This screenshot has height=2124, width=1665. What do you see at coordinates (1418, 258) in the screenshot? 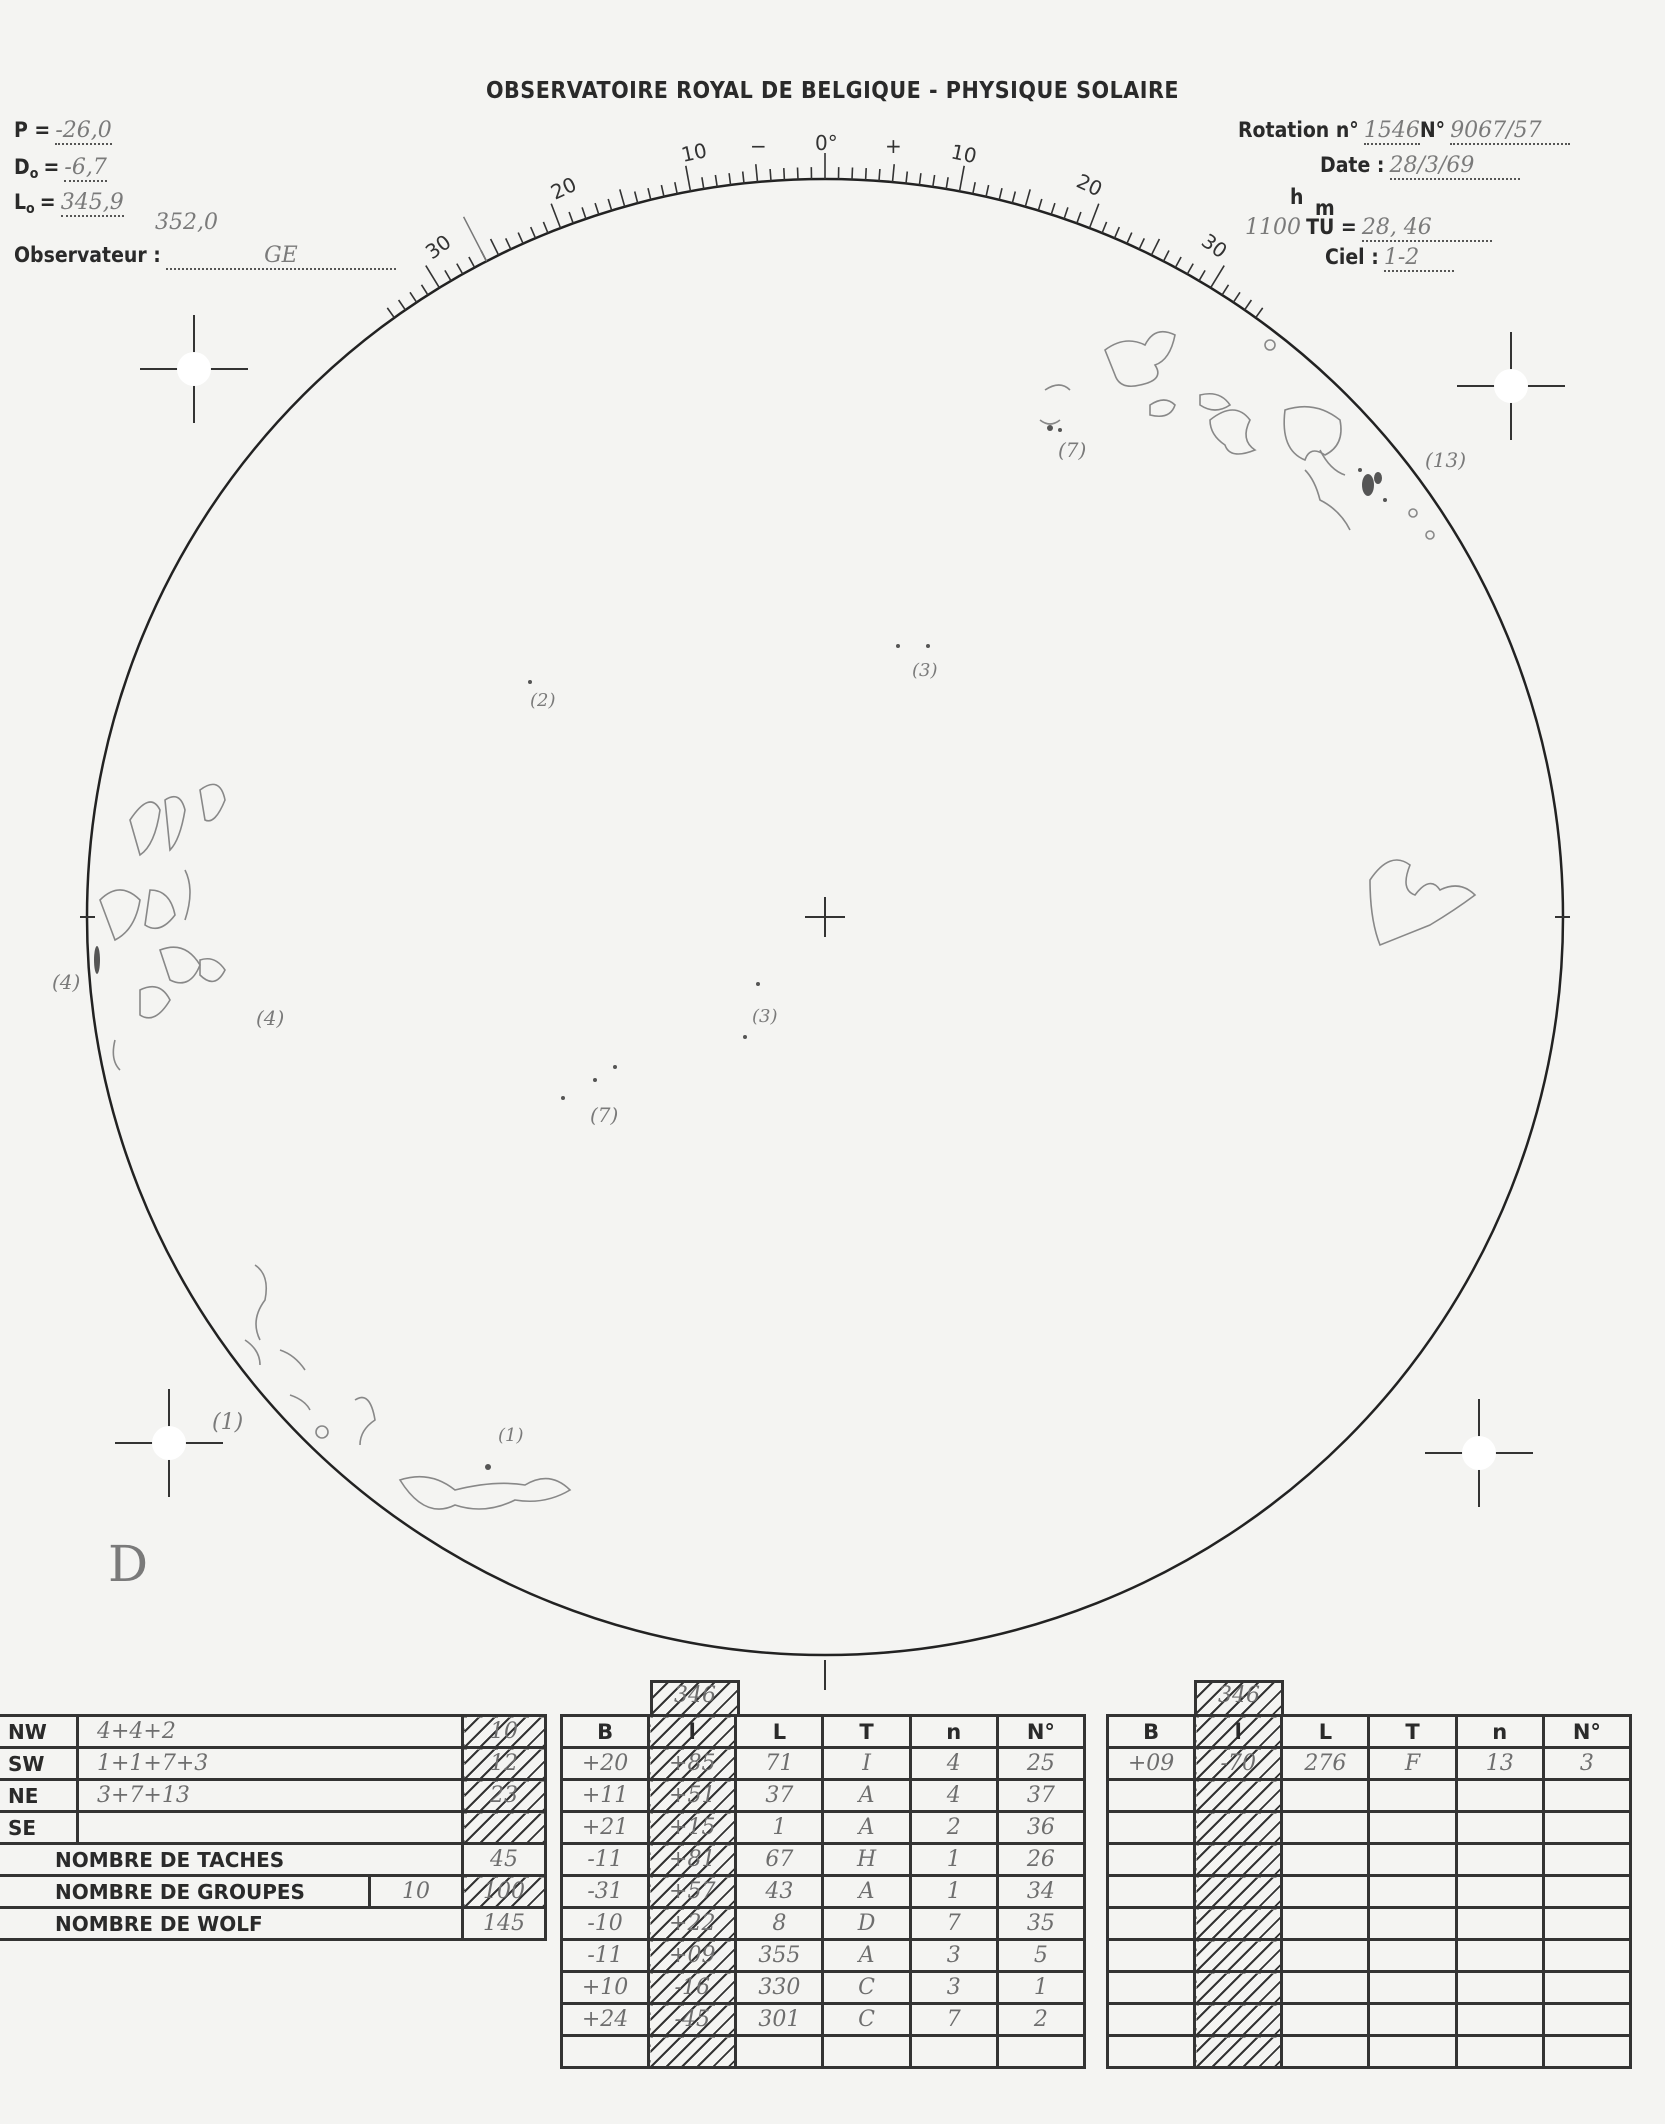
I see `sky-value: 1-2` at bounding box center [1418, 258].